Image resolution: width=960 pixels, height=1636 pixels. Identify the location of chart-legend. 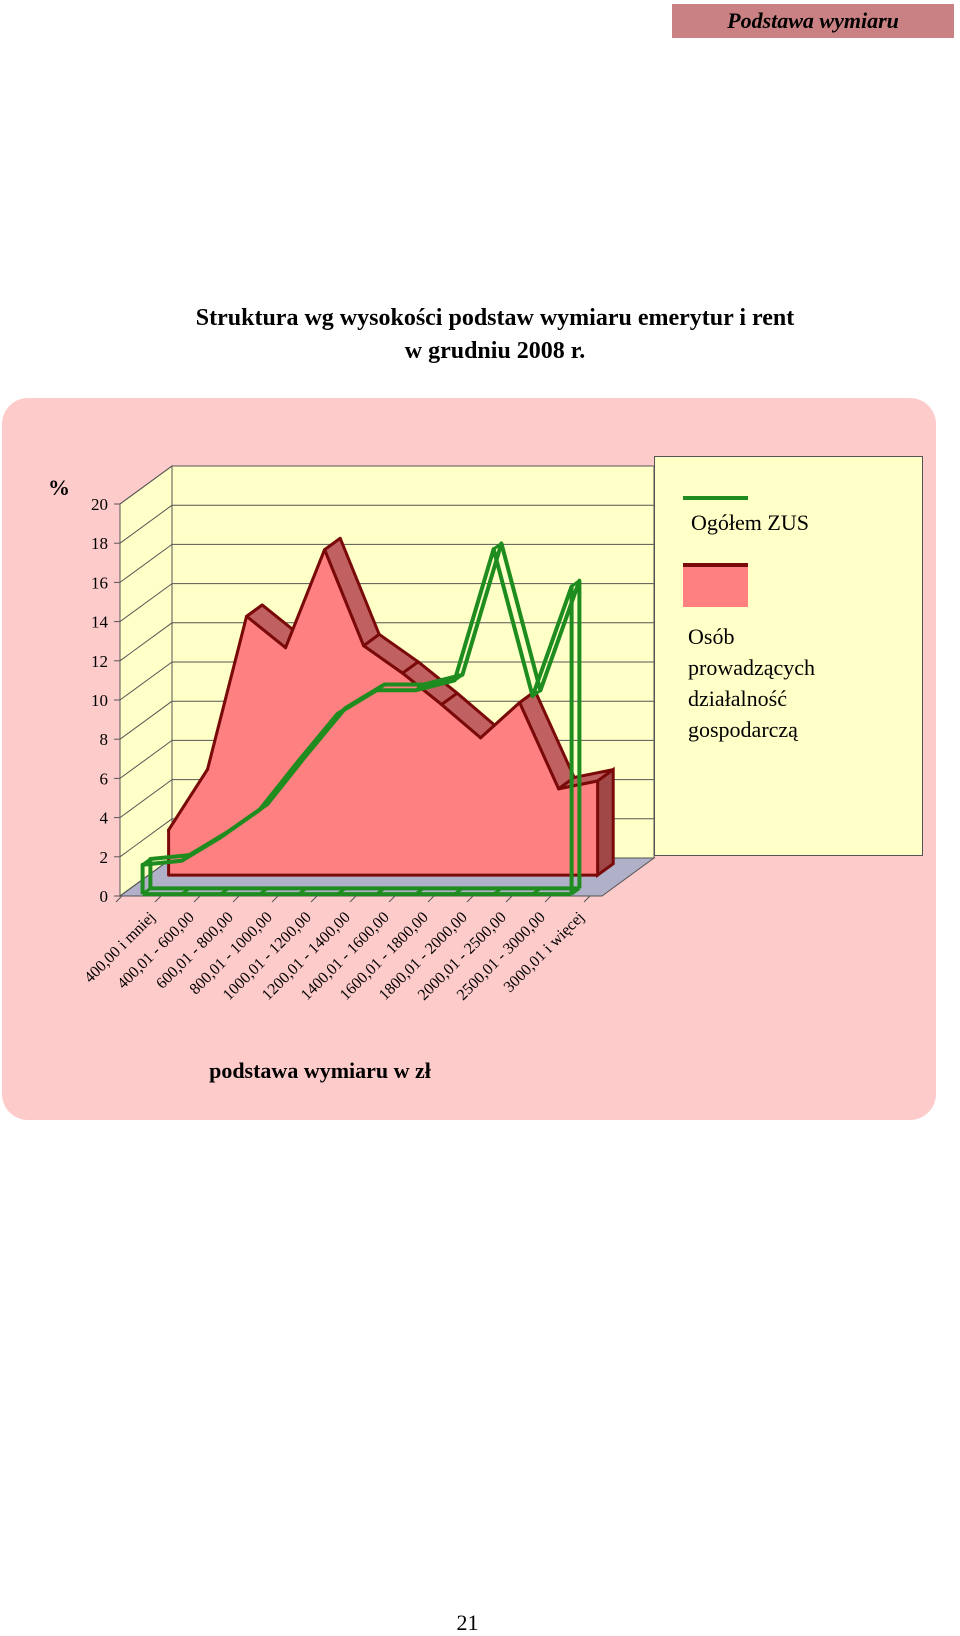
(788, 656).